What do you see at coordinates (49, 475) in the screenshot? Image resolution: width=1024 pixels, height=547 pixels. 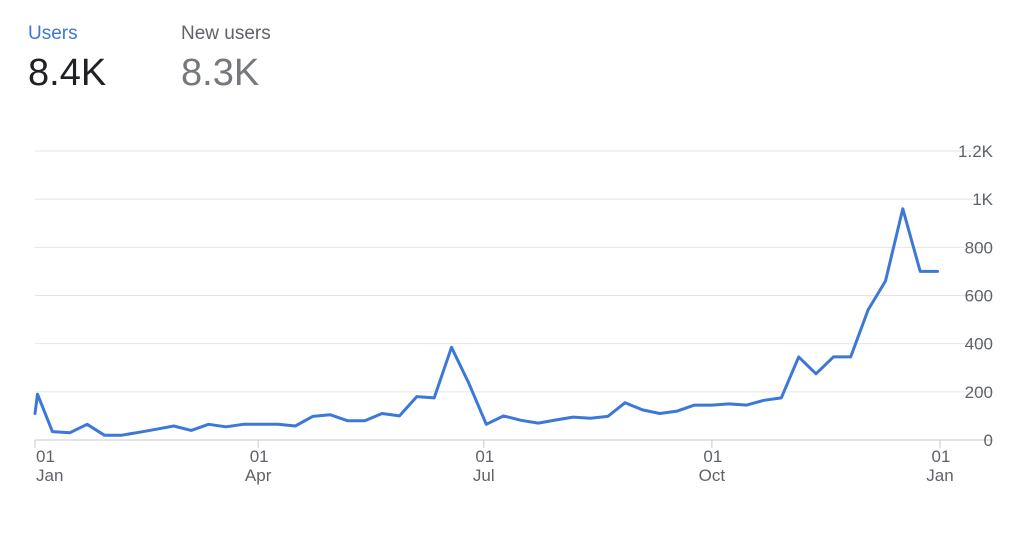 I see `x-tick-month-0: Jan` at bounding box center [49, 475].